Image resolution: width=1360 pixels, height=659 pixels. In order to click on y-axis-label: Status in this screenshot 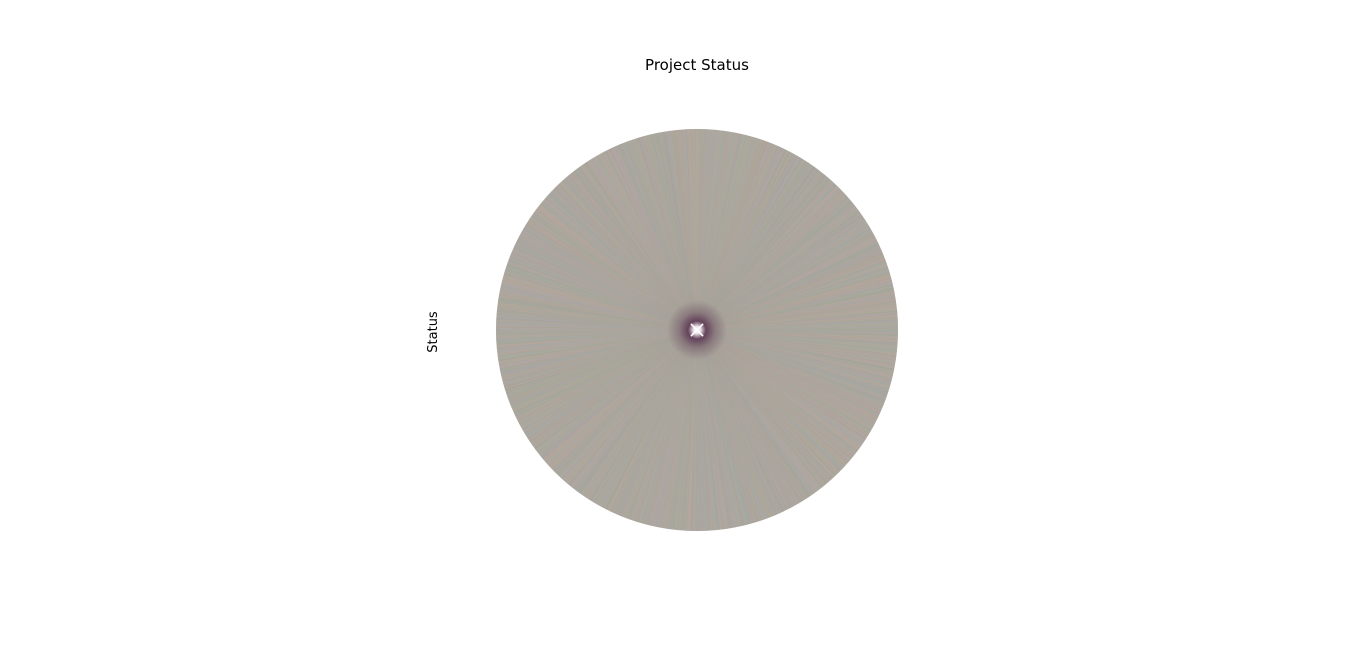, I will do `click(433, 332)`.